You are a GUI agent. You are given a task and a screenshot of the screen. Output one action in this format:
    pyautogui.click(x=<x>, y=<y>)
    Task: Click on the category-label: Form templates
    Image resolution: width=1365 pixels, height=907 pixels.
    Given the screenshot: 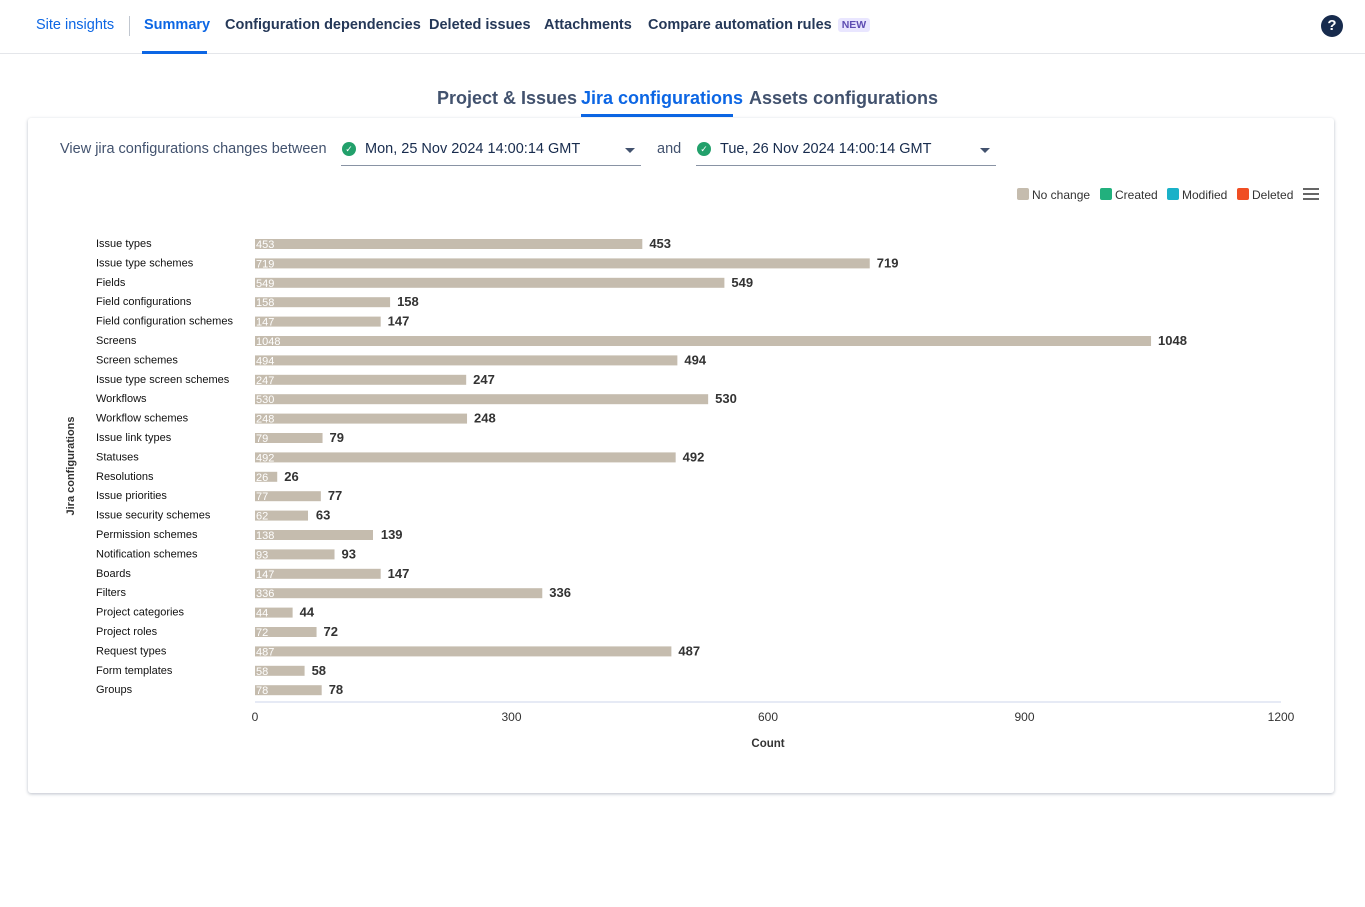 What is the action you would take?
    pyautogui.click(x=134, y=671)
    